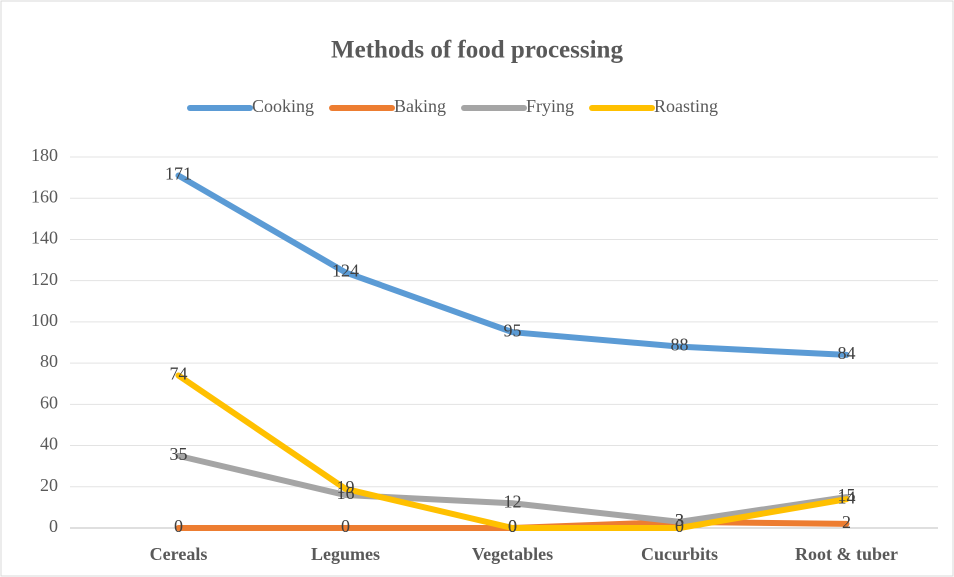  I want to click on data-label: 16, so click(346, 493).